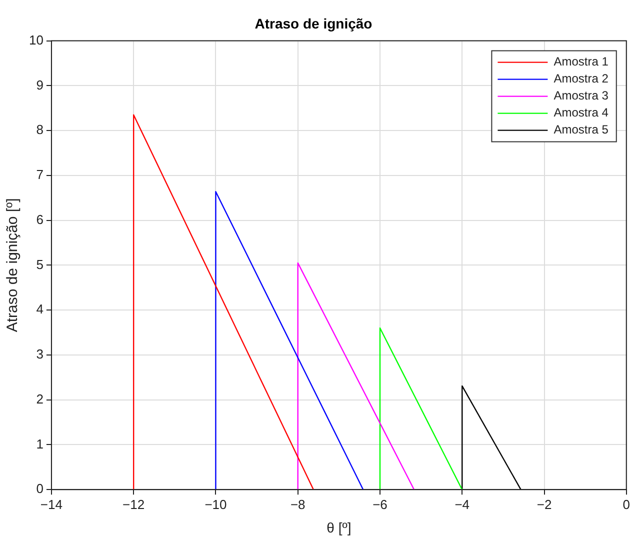  Describe the element at coordinates (40, 219) in the screenshot. I see `y-tick-label: 6` at that location.